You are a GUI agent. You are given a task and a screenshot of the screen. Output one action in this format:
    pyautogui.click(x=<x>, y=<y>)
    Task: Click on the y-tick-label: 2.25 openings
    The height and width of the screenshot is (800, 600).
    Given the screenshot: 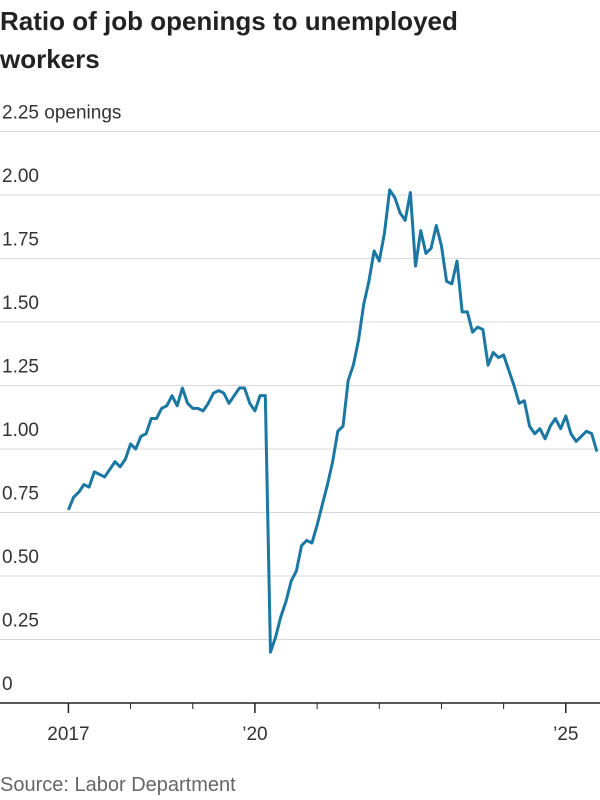 What is the action you would take?
    pyautogui.click(x=61, y=113)
    